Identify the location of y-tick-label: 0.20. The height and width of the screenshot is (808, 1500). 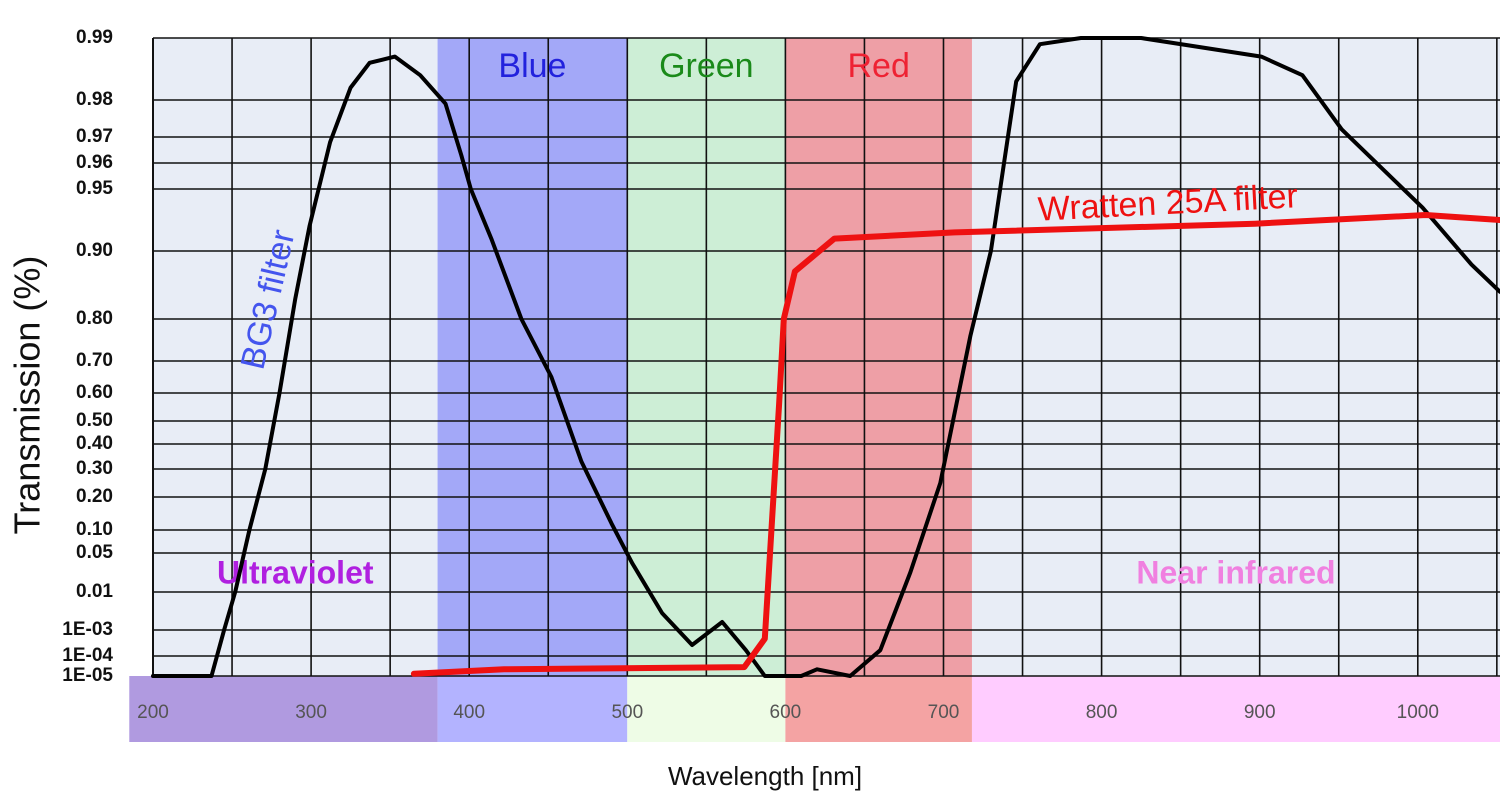
(94, 496).